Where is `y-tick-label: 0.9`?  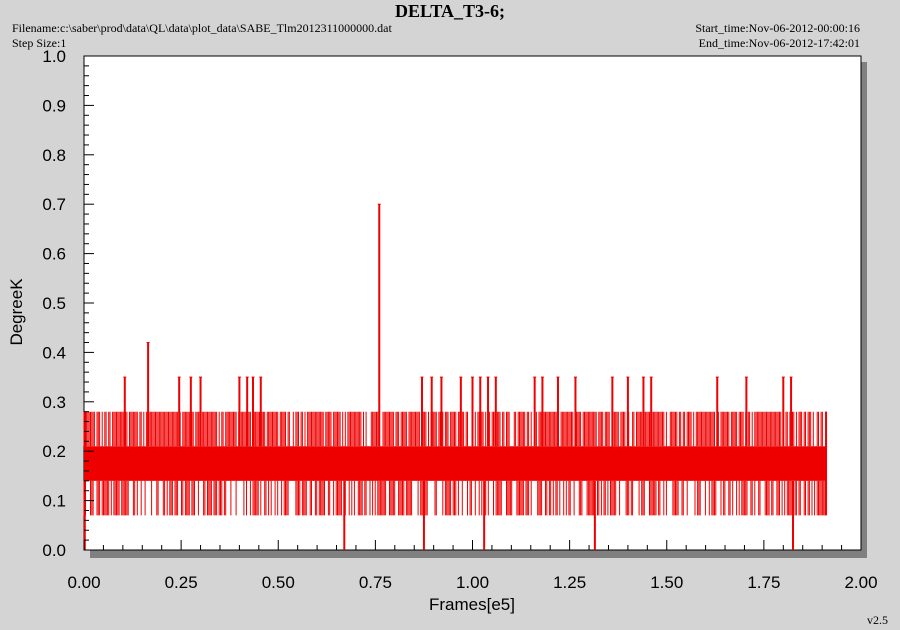
y-tick-label: 0.9 is located at coordinates (54, 105).